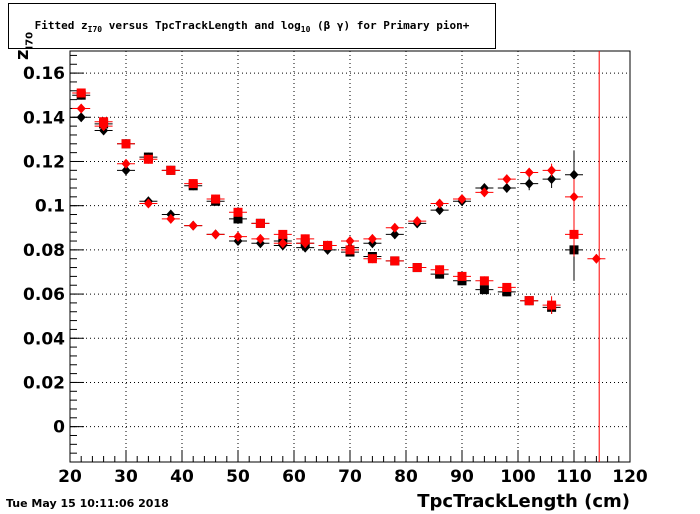 The width and height of the screenshot is (700, 514). Describe the element at coordinates (406, 477) in the screenshot. I see `x-tick-label: 80` at that location.